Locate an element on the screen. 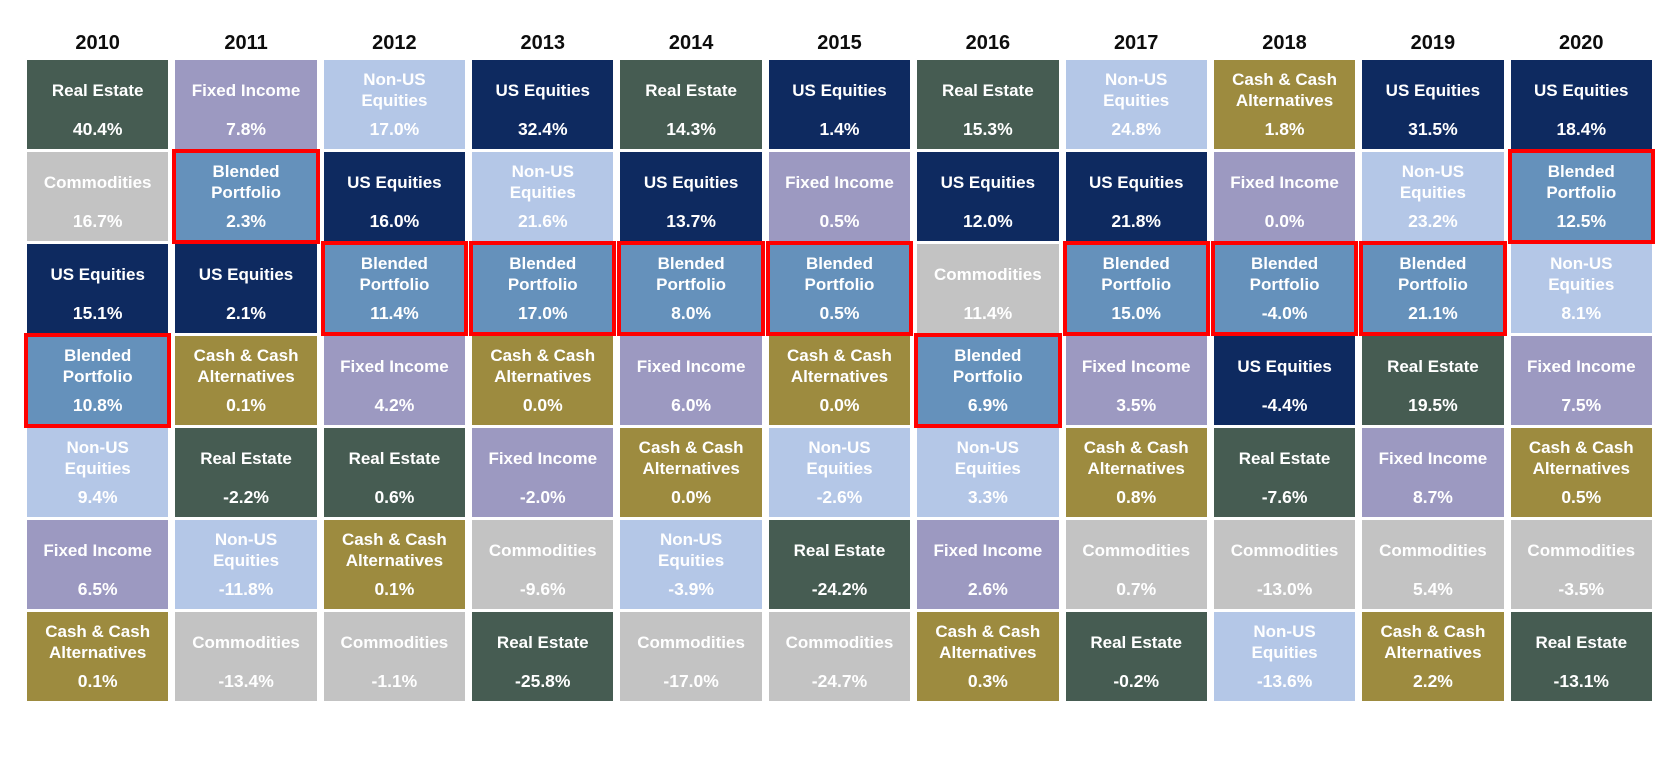 This screenshot has width=1678, height=776. asset-cell: US Equities 13.7% is located at coordinates (691, 196).